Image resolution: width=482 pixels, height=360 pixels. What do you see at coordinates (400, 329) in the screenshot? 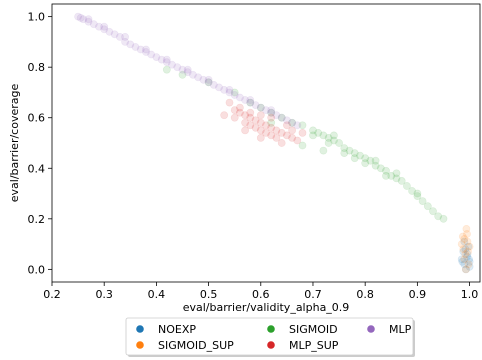
I see `legend-label-mlp: MLP` at bounding box center [400, 329].